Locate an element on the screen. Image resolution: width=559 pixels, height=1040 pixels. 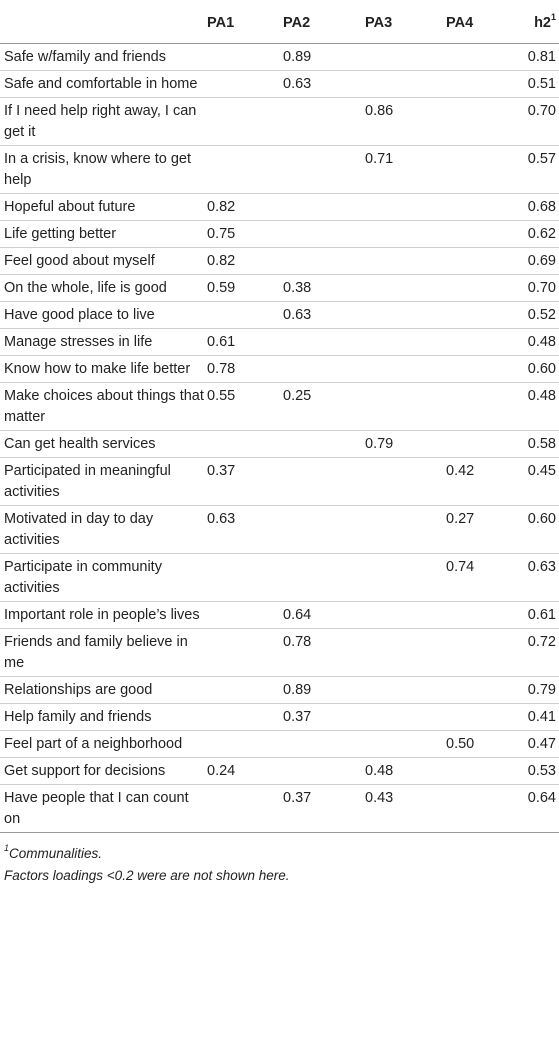
cell-pa1: 0.78 is located at coordinates (245, 369).